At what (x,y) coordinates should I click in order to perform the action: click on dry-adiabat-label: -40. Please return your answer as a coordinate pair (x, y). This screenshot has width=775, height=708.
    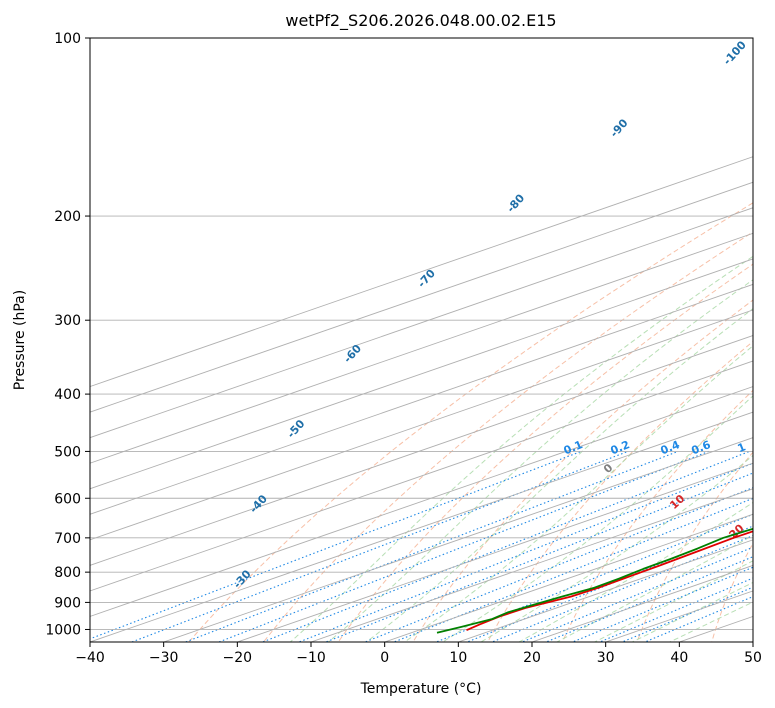
    Looking at the image, I should click on (258, 504).